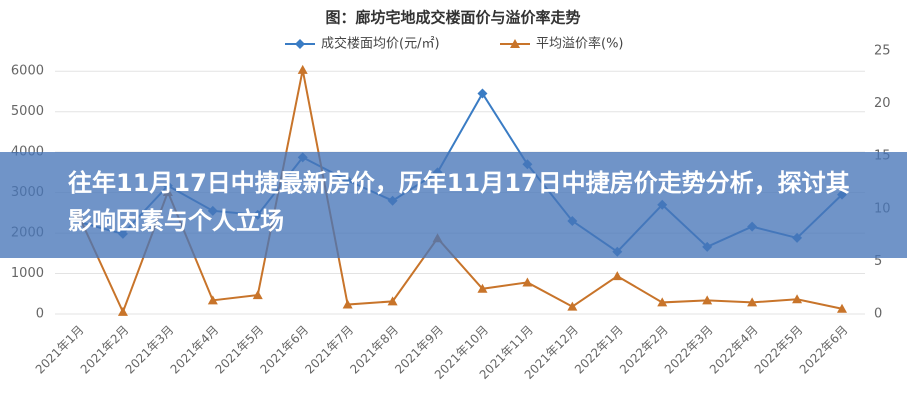  I want to click on y-tick-label: 6000, so click(27, 71).